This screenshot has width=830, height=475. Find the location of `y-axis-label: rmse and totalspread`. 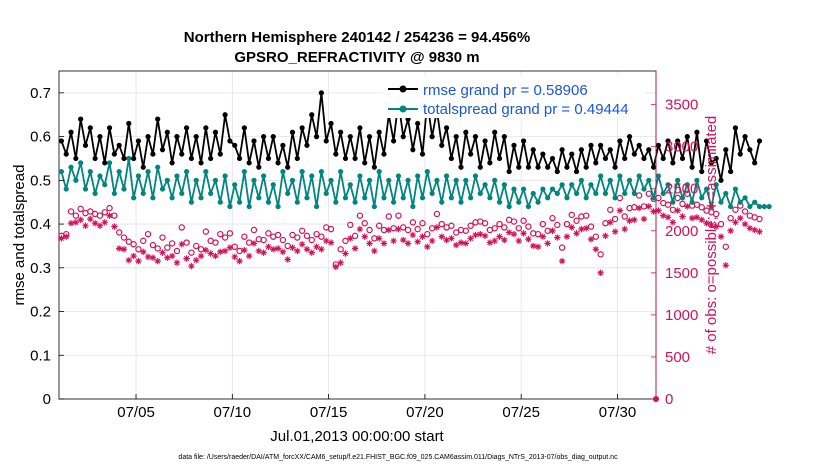

y-axis-label: rmse and totalspread is located at coordinates (19, 235).